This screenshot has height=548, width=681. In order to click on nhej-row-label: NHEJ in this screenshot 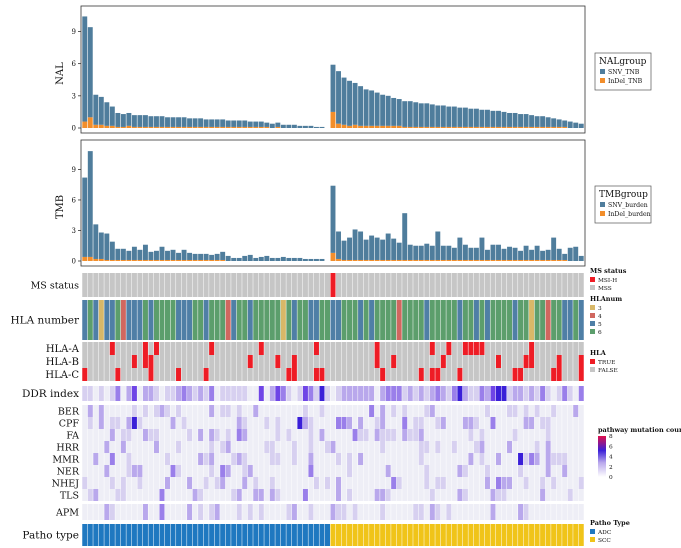, I will do `click(66, 484)`.